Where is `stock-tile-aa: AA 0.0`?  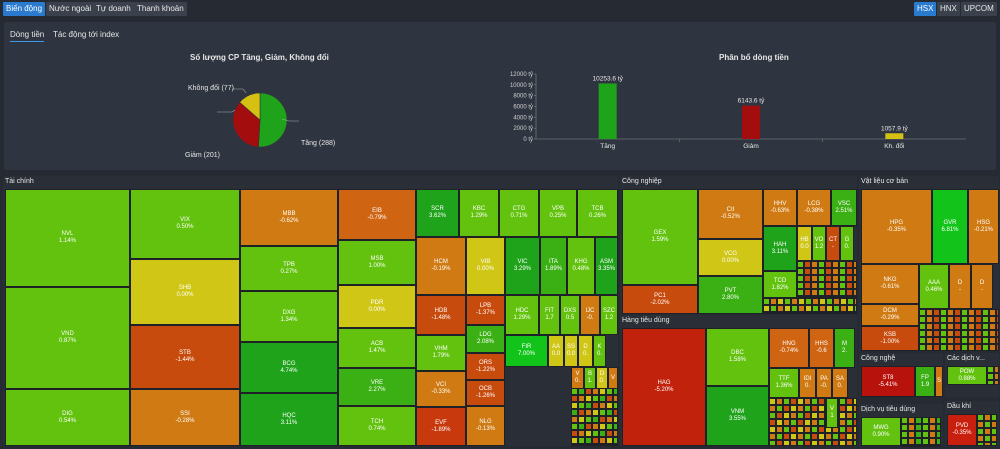
stock-tile-aa: AA 0.0 is located at coordinates (556, 351).